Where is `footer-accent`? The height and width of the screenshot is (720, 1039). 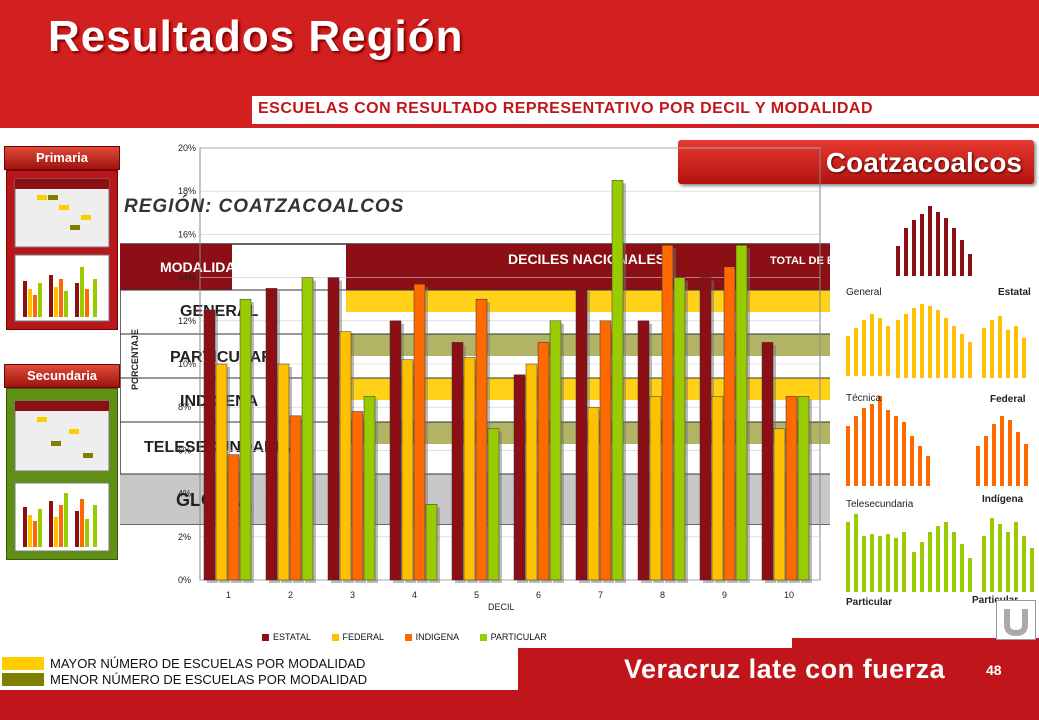
footer-accent is located at coordinates (915, 644).